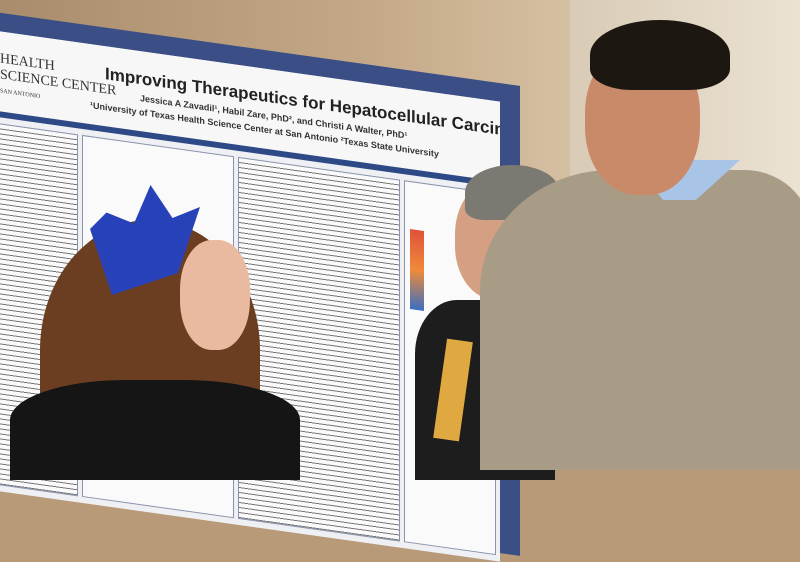 The width and height of the screenshot is (800, 562). I want to click on woman-black-top, so click(155, 430).